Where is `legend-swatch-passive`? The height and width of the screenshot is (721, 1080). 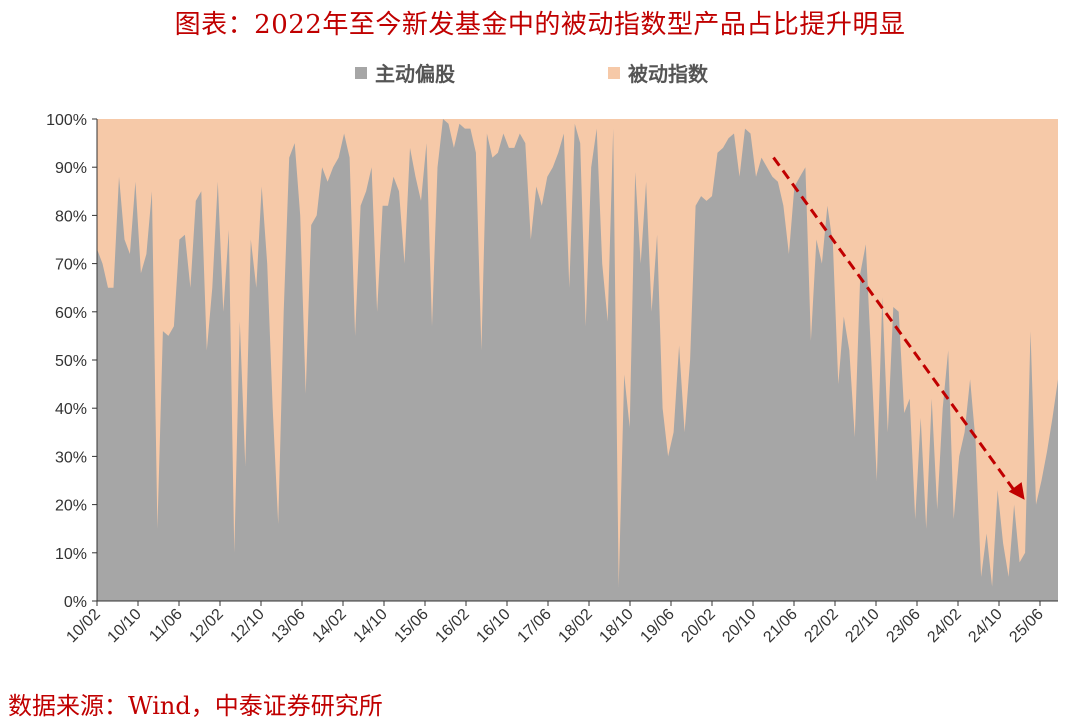 legend-swatch-passive is located at coordinates (614, 72).